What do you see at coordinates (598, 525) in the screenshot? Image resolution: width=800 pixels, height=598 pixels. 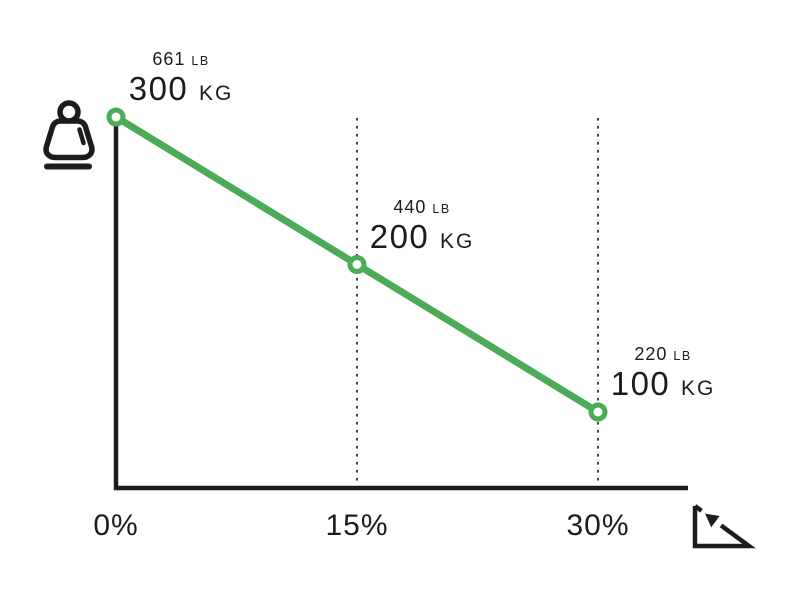 I see `x-tick-30-pct: 30%` at bounding box center [598, 525].